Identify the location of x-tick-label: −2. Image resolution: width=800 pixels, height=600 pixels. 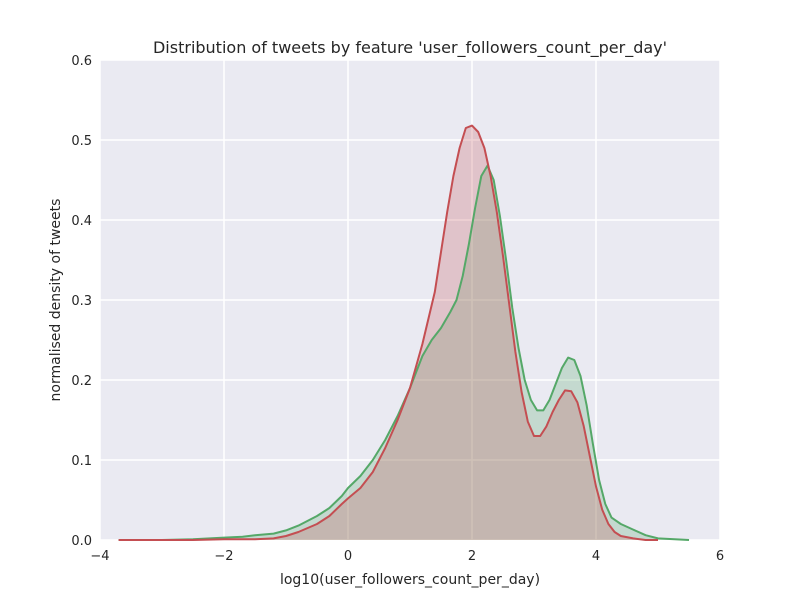
(223, 556).